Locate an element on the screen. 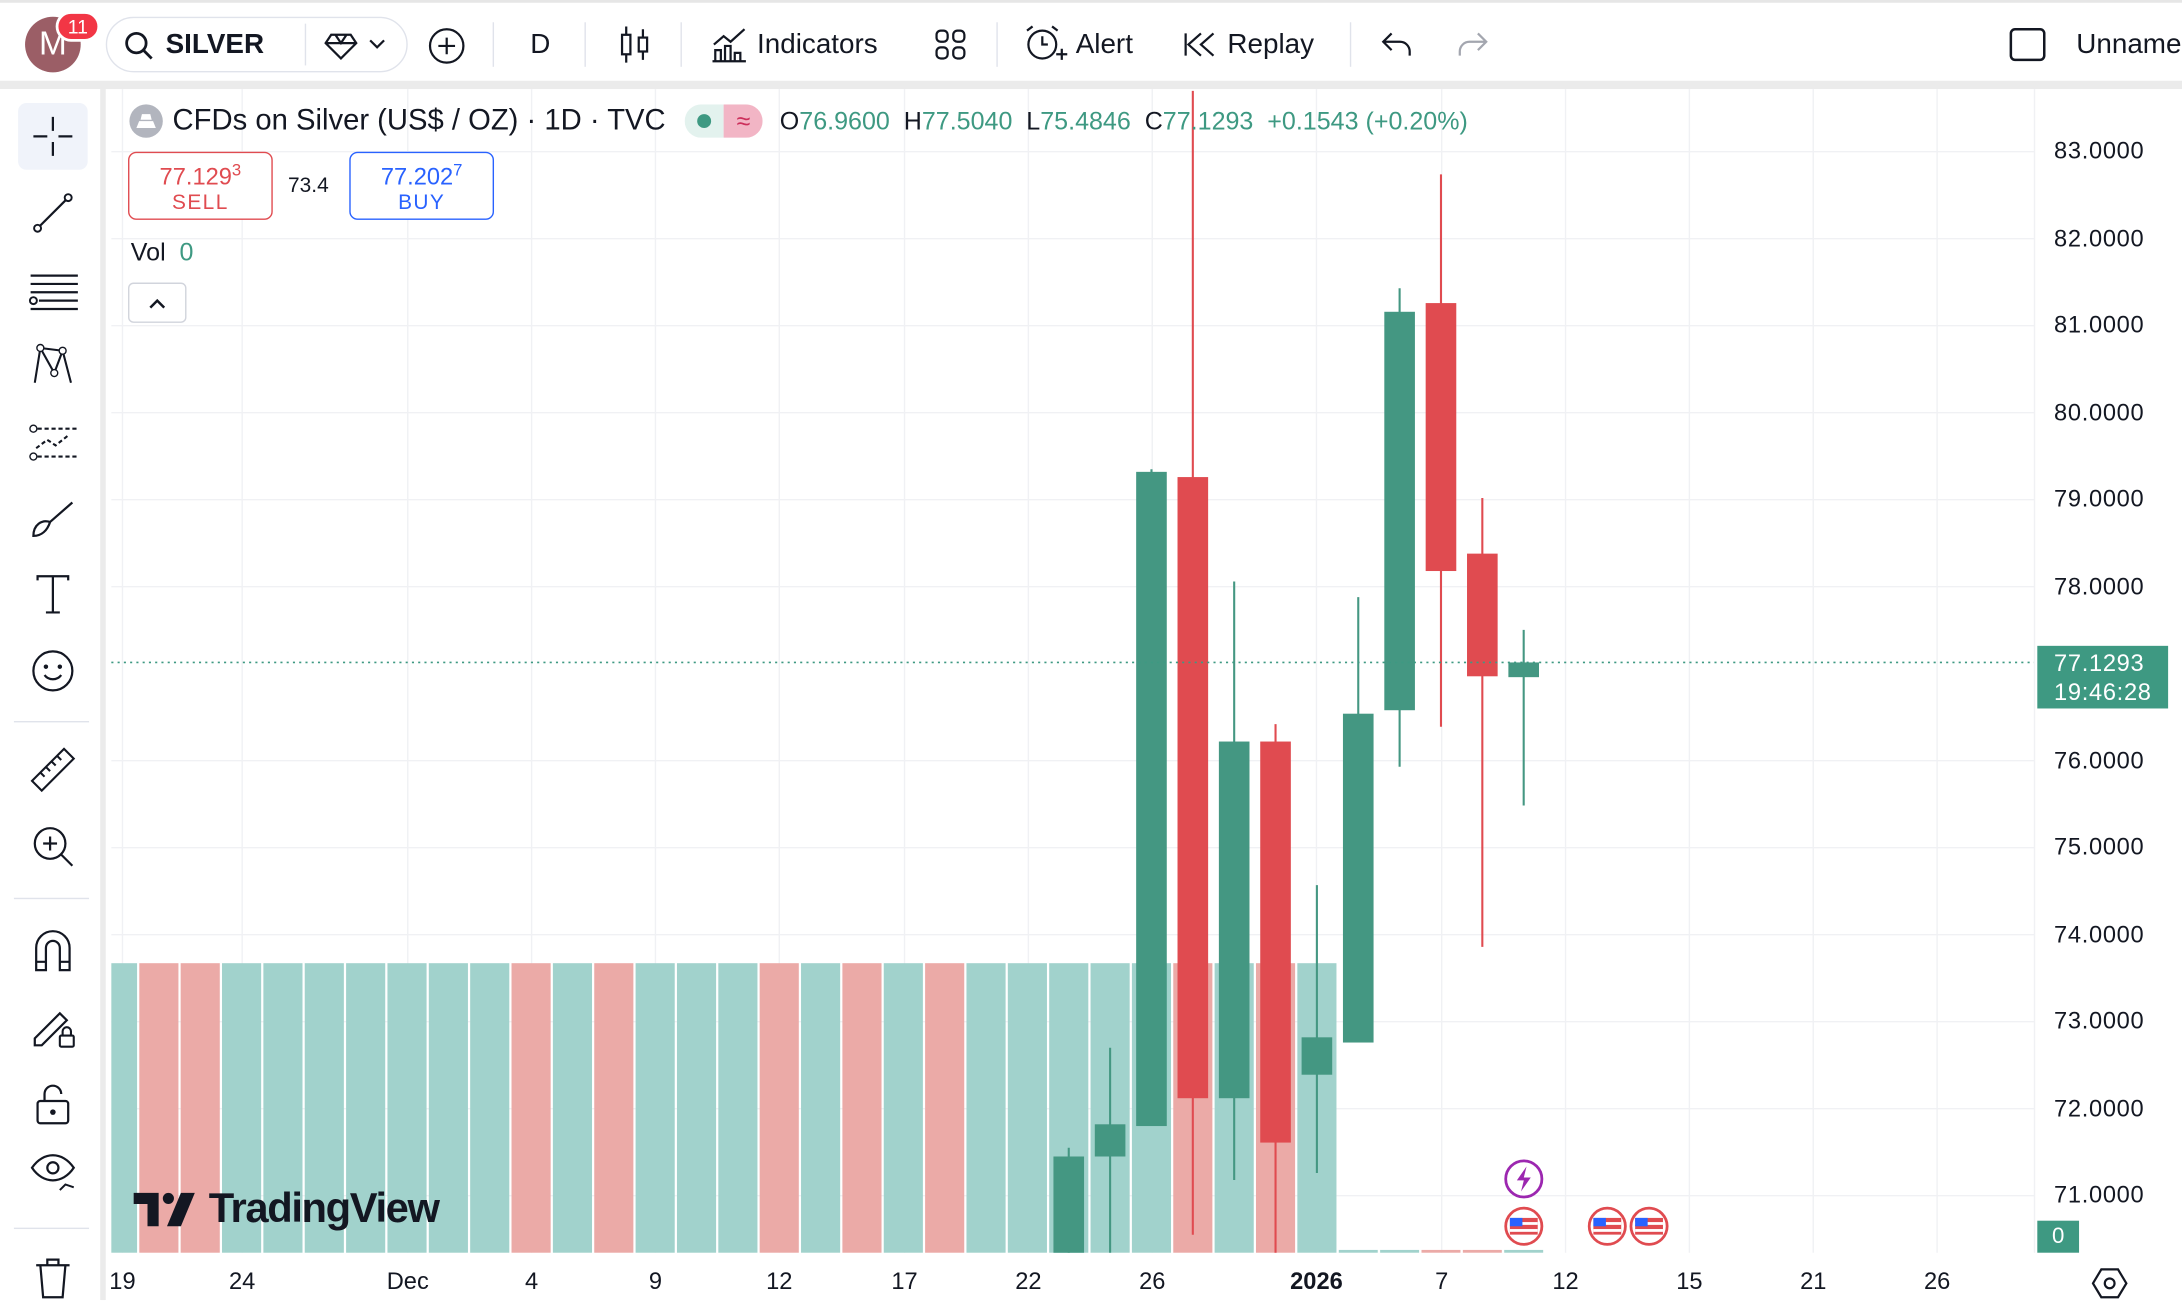 This screenshot has width=2182, height=1311. stay-in-drawing-mode-tool is located at coordinates (53, 1025).